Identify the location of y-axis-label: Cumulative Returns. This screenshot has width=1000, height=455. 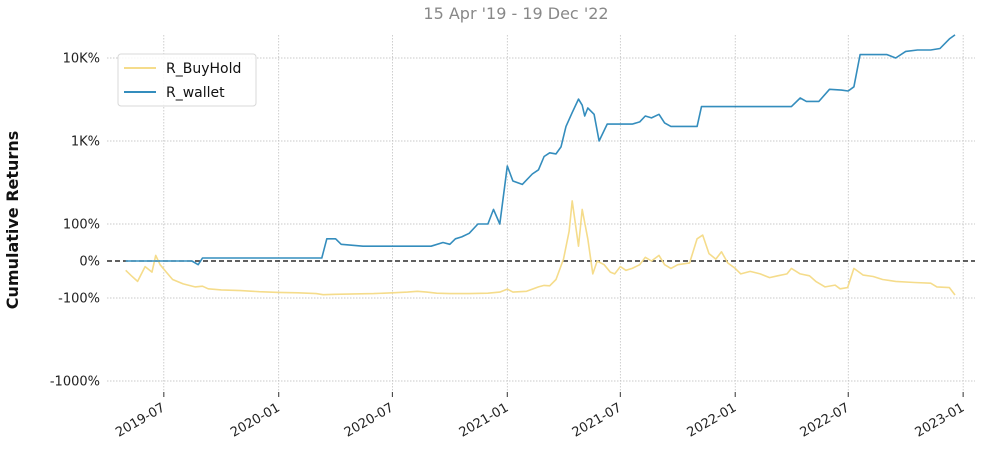
(12, 220).